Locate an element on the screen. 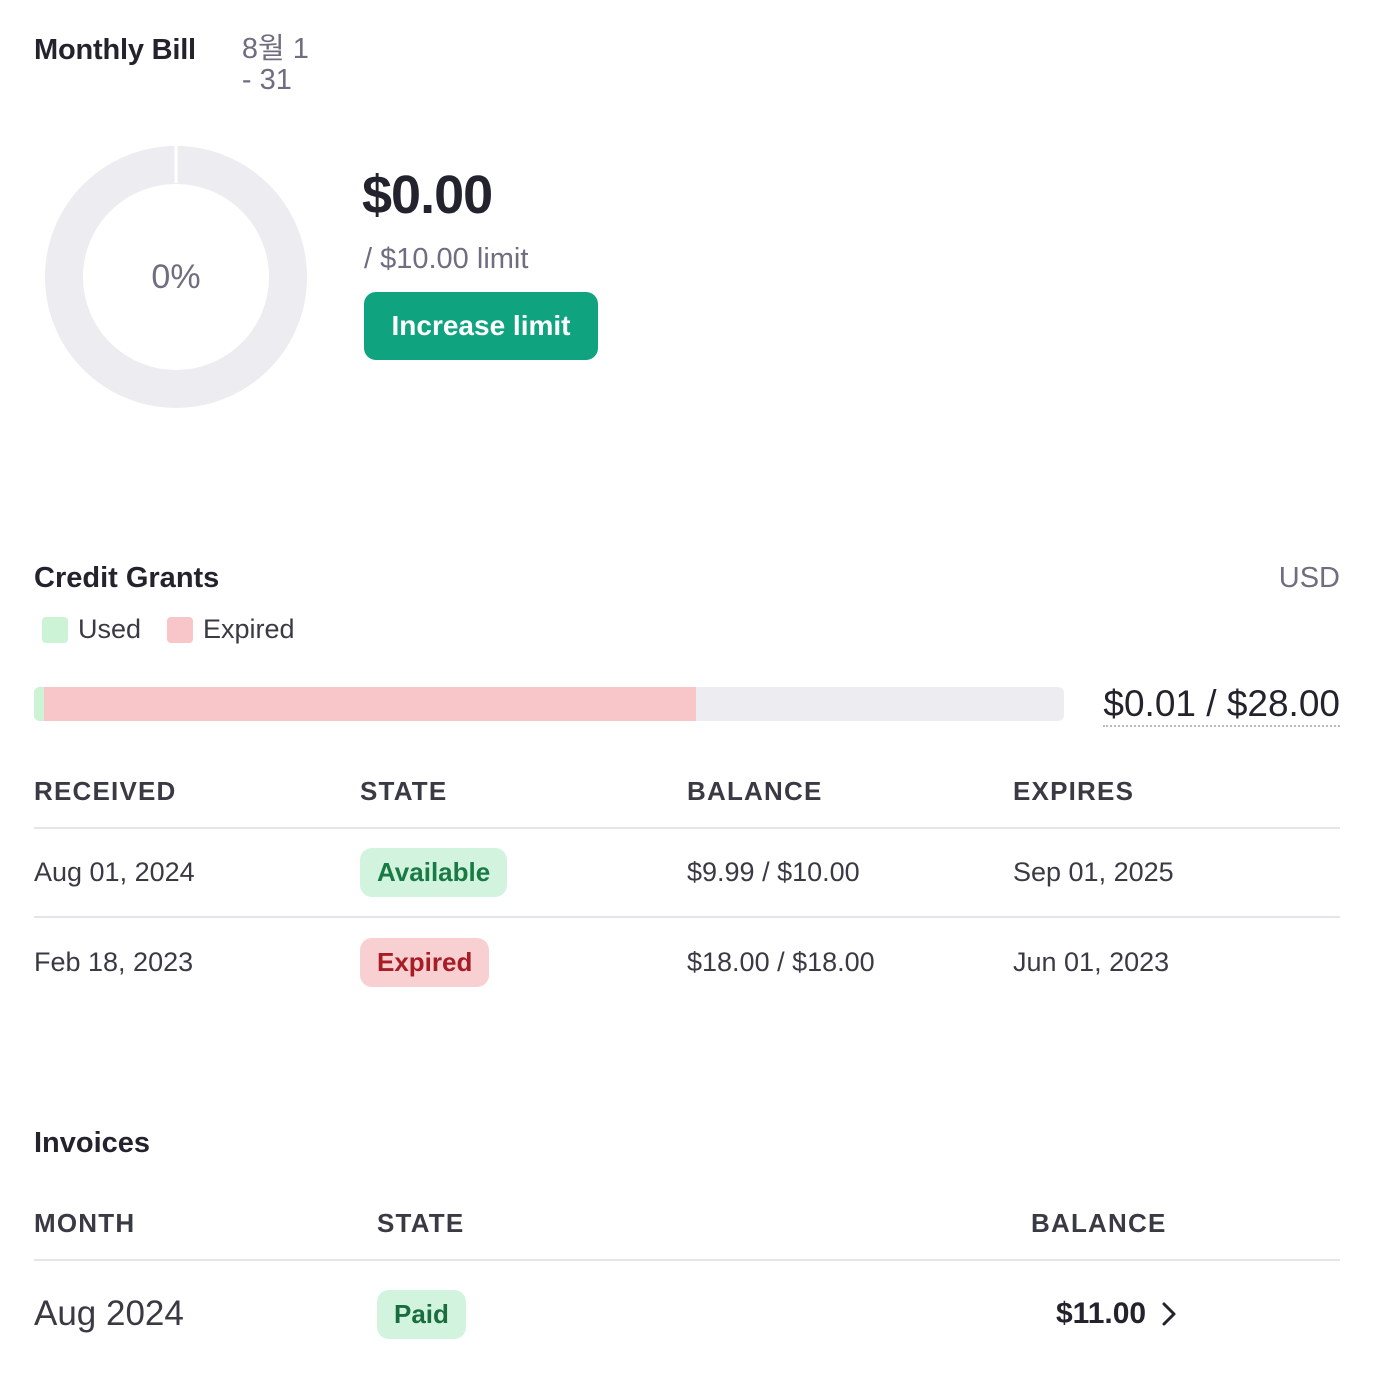  column-header-received: RECEIVED is located at coordinates (105, 790).